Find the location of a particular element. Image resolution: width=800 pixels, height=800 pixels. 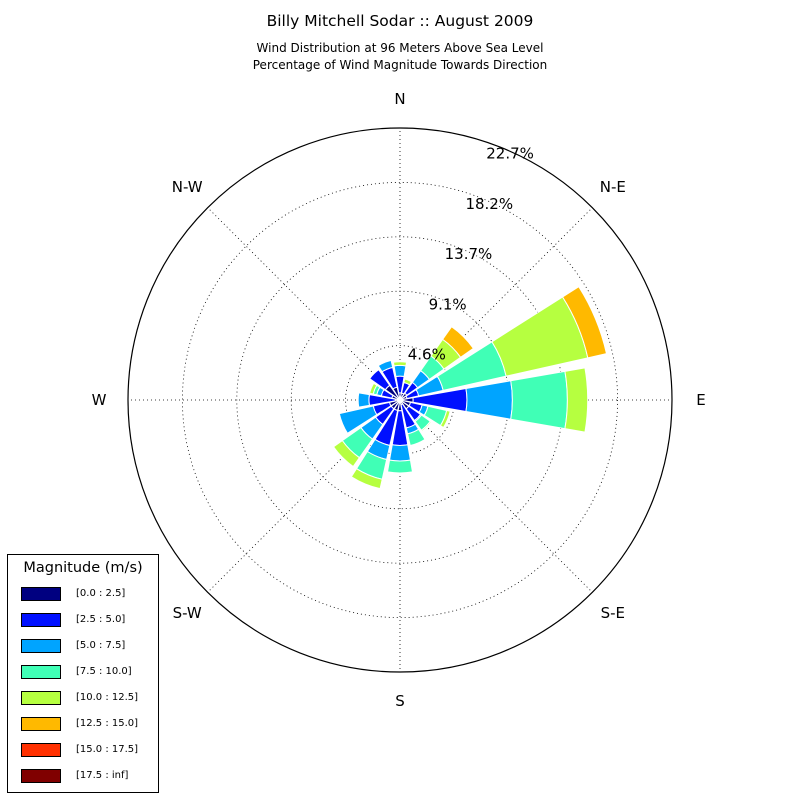

wind-wedge-sector4-bin2 is located at coordinates (489, 400).